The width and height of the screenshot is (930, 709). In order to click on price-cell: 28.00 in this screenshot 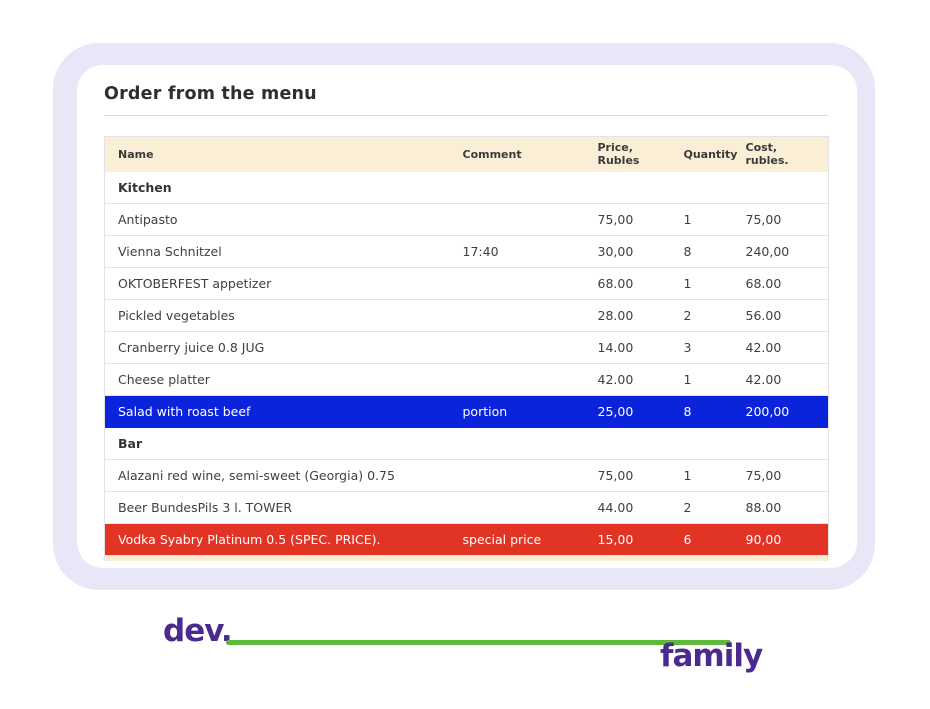, I will do `click(627, 315)`.